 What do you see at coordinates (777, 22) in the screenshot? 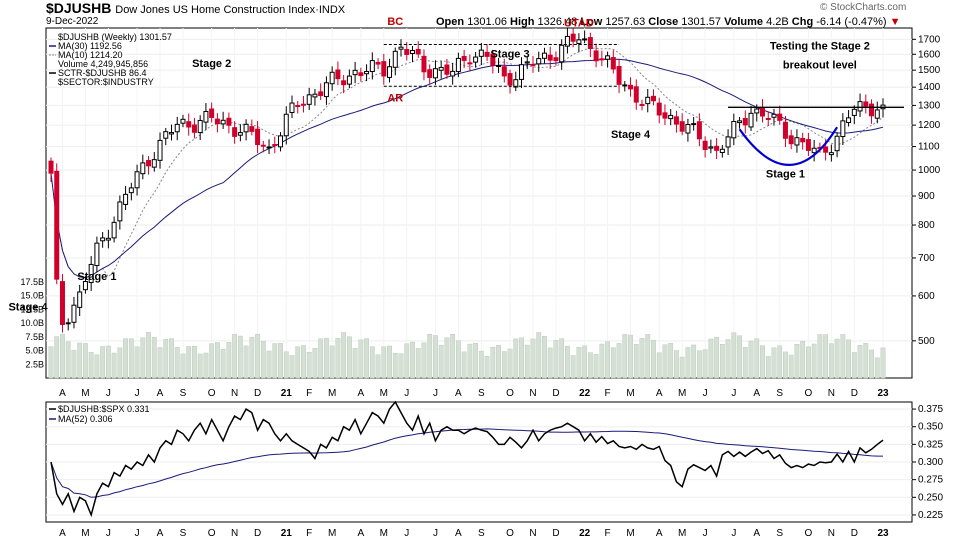
I see `volume-value: 4.2B` at bounding box center [777, 22].